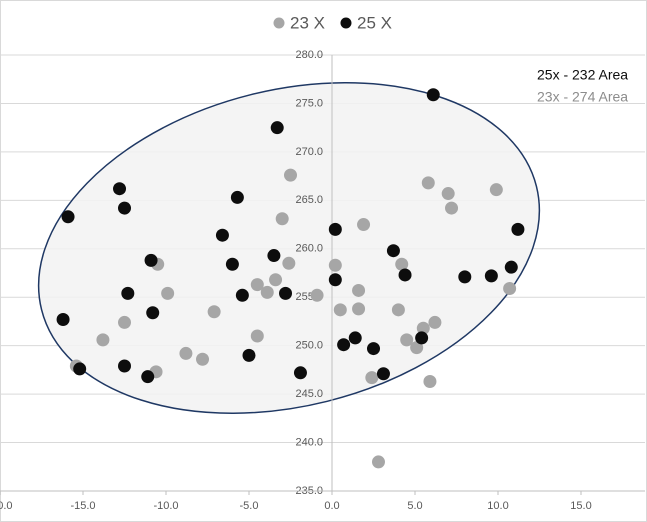 Image resolution: width=647 pixels, height=522 pixels. What do you see at coordinates (309, 103) in the screenshot?
I see `y-tick-label: 275.0` at bounding box center [309, 103].